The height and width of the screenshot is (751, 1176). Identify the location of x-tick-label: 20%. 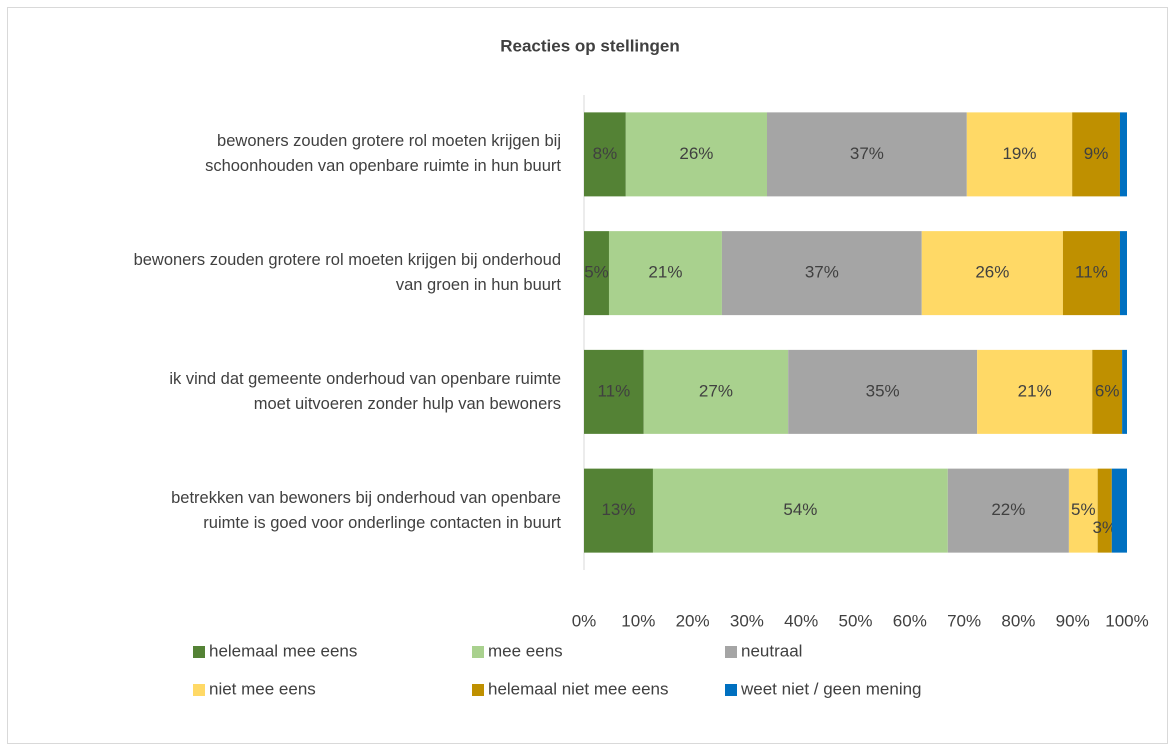
(693, 620).